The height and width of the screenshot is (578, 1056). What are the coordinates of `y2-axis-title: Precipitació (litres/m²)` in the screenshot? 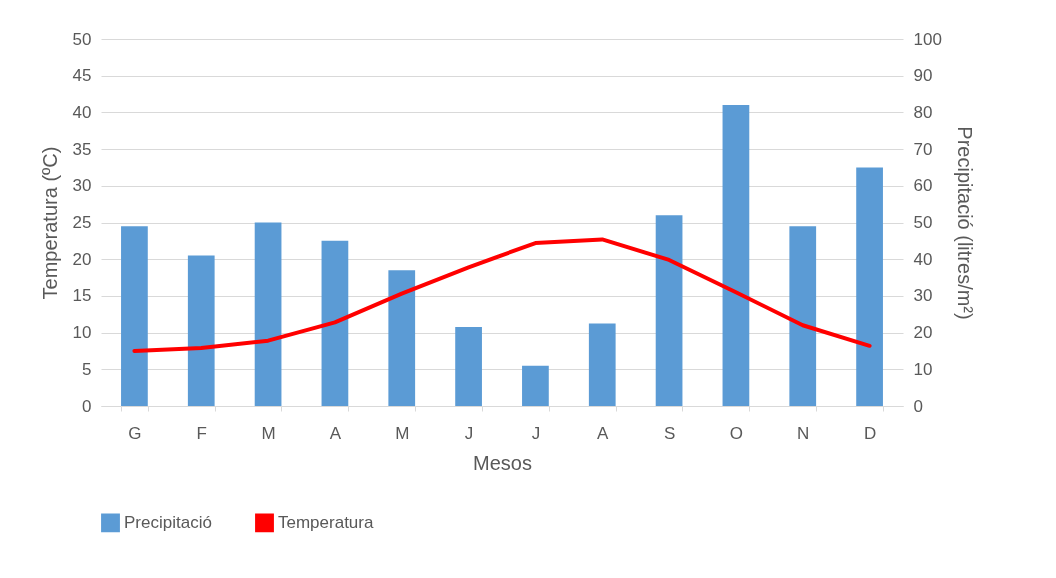 It's located at (964, 223).